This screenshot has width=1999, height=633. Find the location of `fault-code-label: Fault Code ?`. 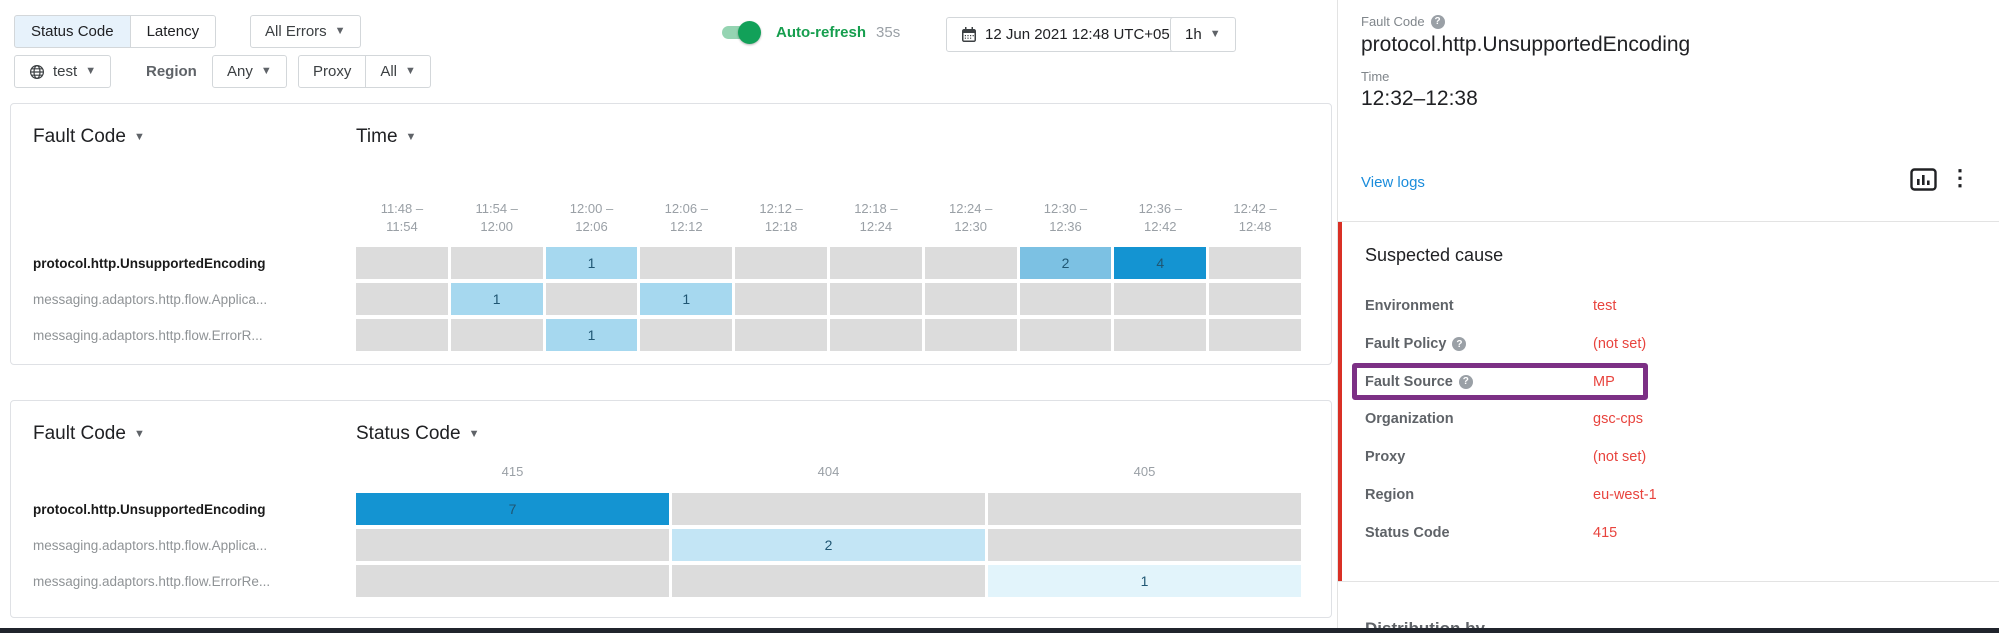

fault-code-label: Fault Code ? is located at coordinates (1403, 21).